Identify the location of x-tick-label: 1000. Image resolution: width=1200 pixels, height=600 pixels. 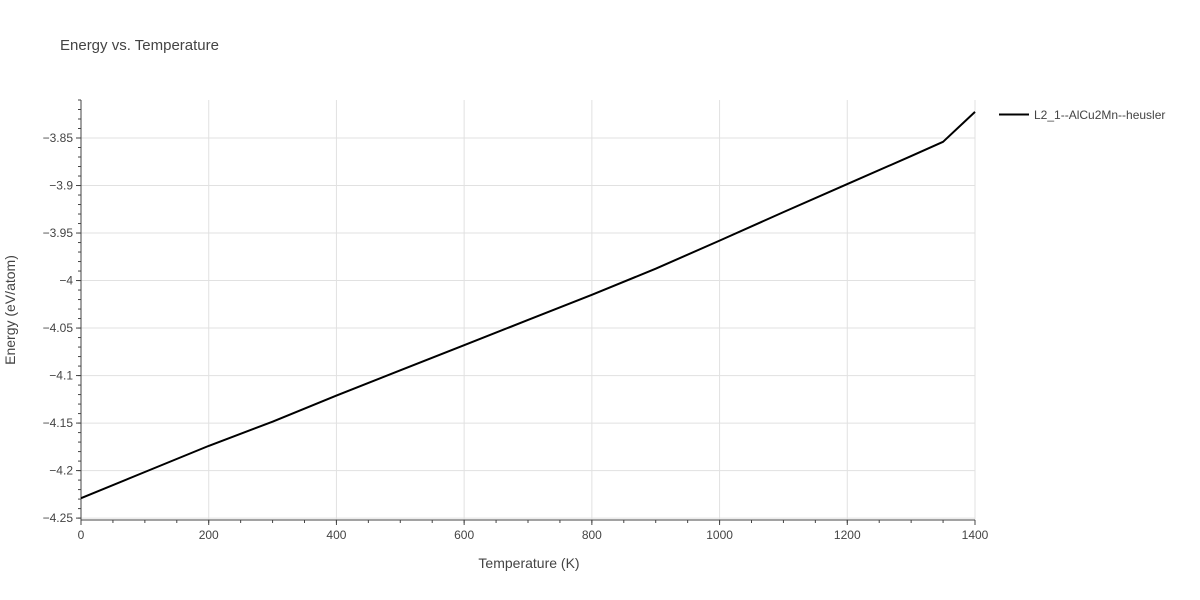
(719, 535).